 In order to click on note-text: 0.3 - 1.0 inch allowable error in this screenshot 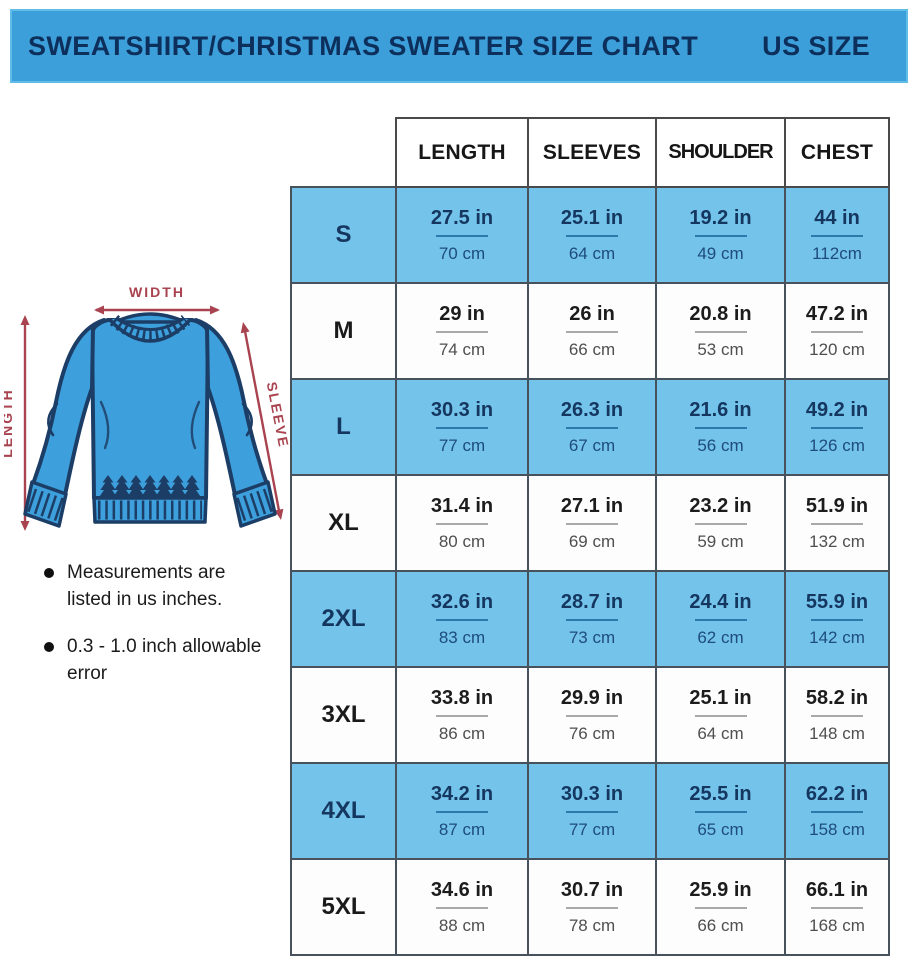, I will do `click(164, 659)`.